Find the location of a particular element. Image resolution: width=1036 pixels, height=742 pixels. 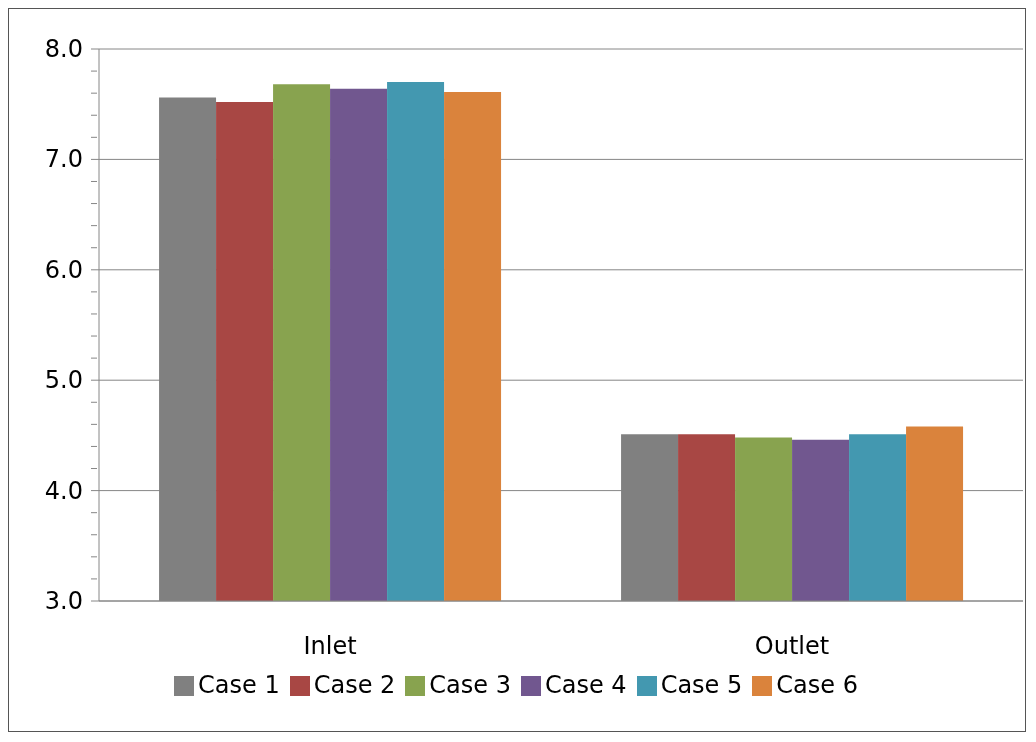

legend-label: Case 1 is located at coordinates (239, 685).